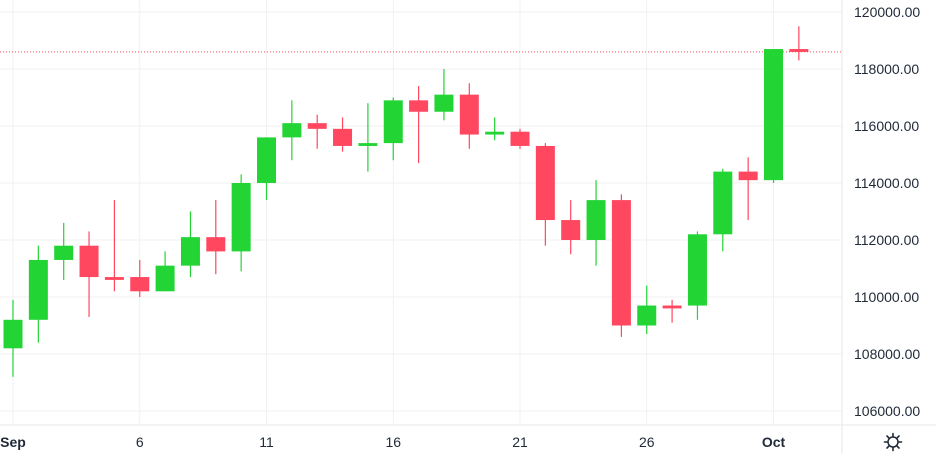 The width and height of the screenshot is (936, 454). I want to click on x-tick-label: Sep, so click(13, 442).